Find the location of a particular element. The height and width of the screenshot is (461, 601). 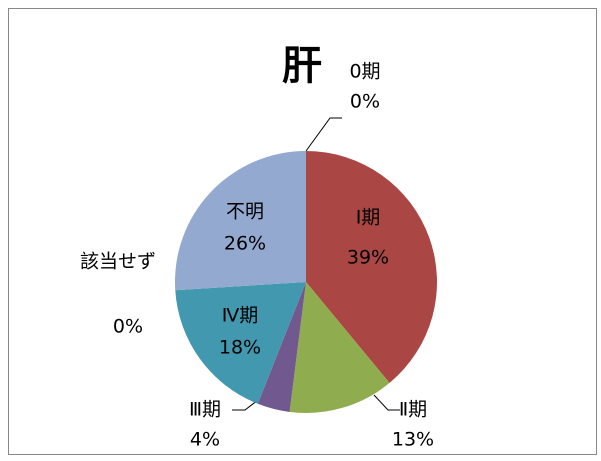

value-label: 13% is located at coordinates (413, 440).